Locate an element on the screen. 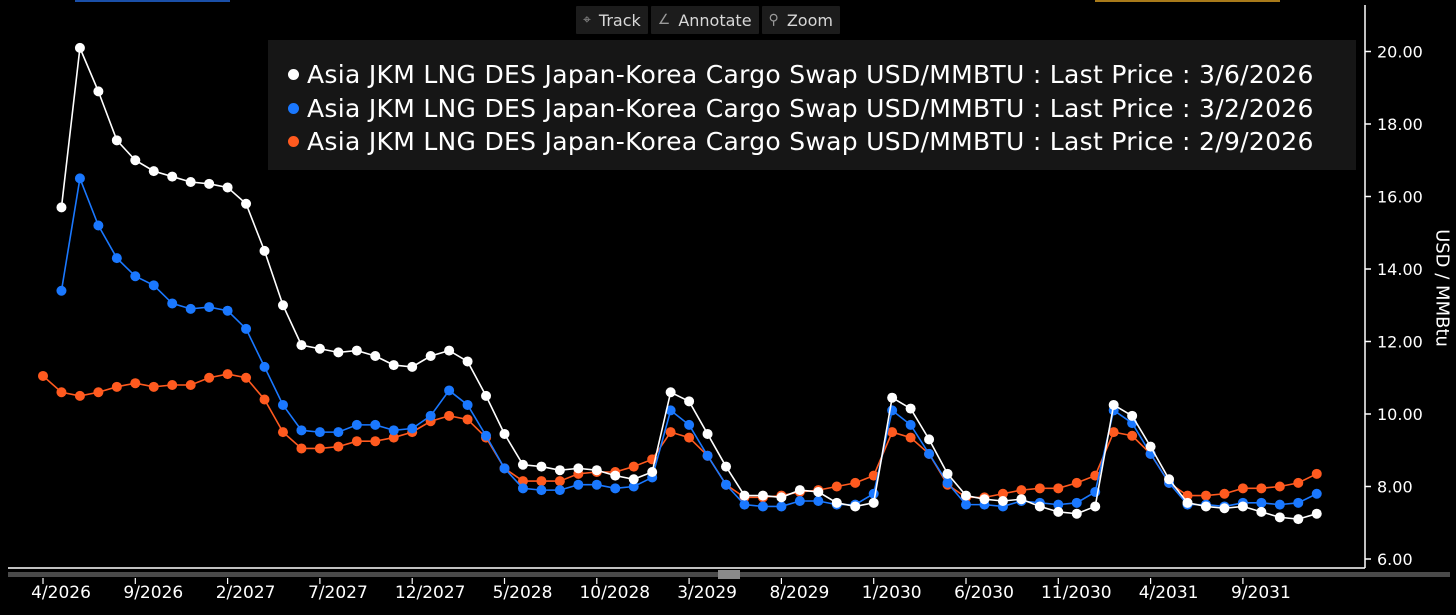 This screenshot has height=615, width=1456. zoom-label: Zoom is located at coordinates (809, 20).